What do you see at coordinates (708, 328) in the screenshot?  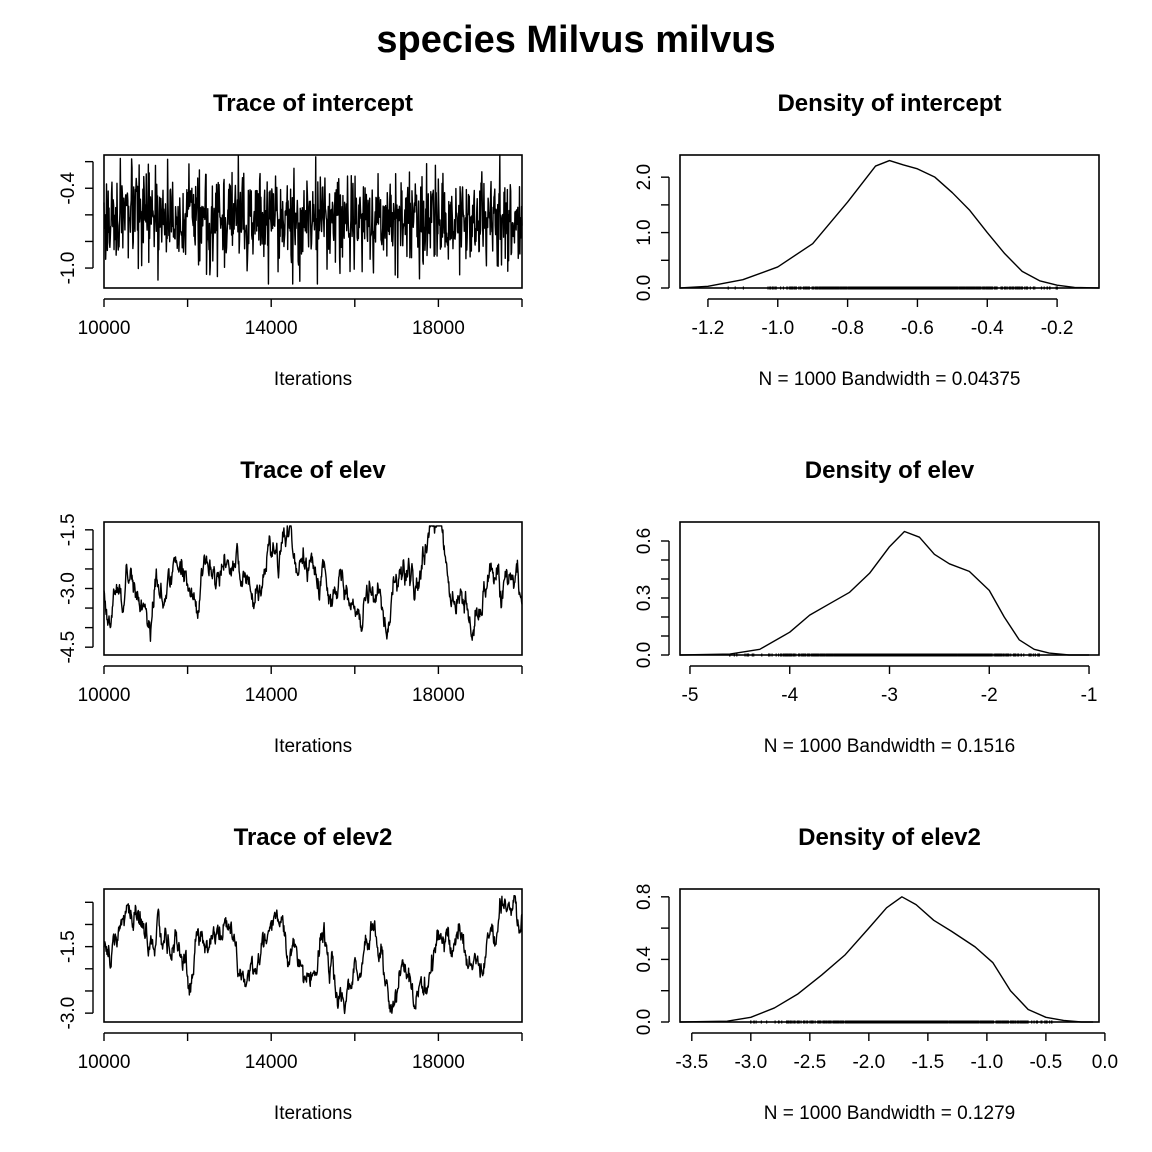 I see `density-intercept-x-tick-label: -1.2` at bounding box center [708, 328].